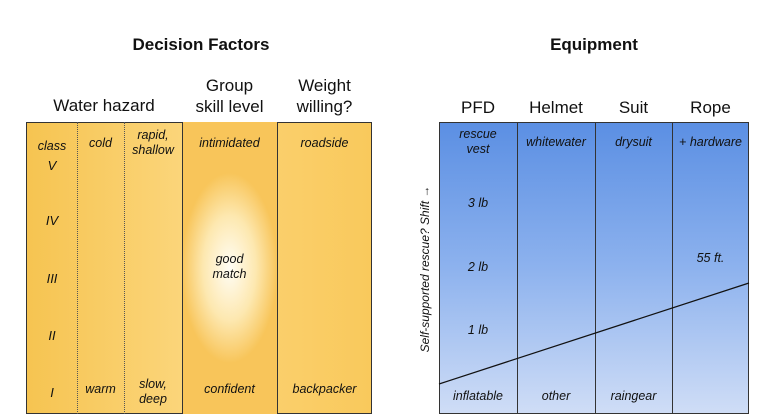 The image size is (784, 419). What do you see at coordinates (710, 107) in the screenshot?
I see `rope-header: Rope` at bounding box center [710, 107].